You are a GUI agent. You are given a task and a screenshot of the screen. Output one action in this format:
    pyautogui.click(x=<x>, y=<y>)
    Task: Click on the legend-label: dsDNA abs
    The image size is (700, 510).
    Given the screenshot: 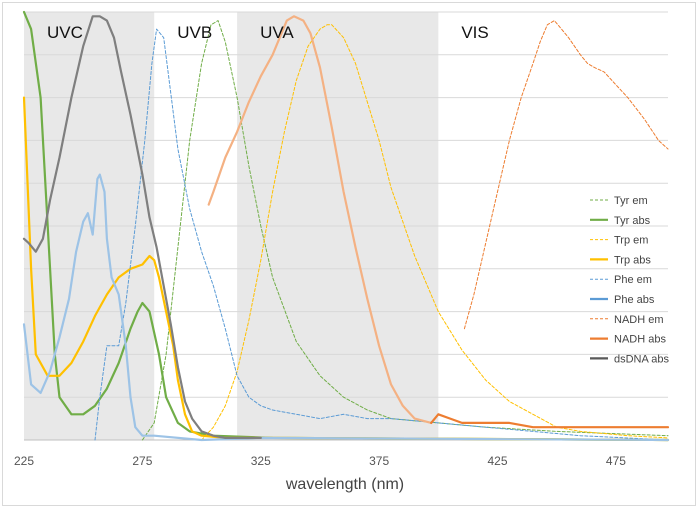 What is the action you would take?
    pyautogui.click(x=642, y=359)
    